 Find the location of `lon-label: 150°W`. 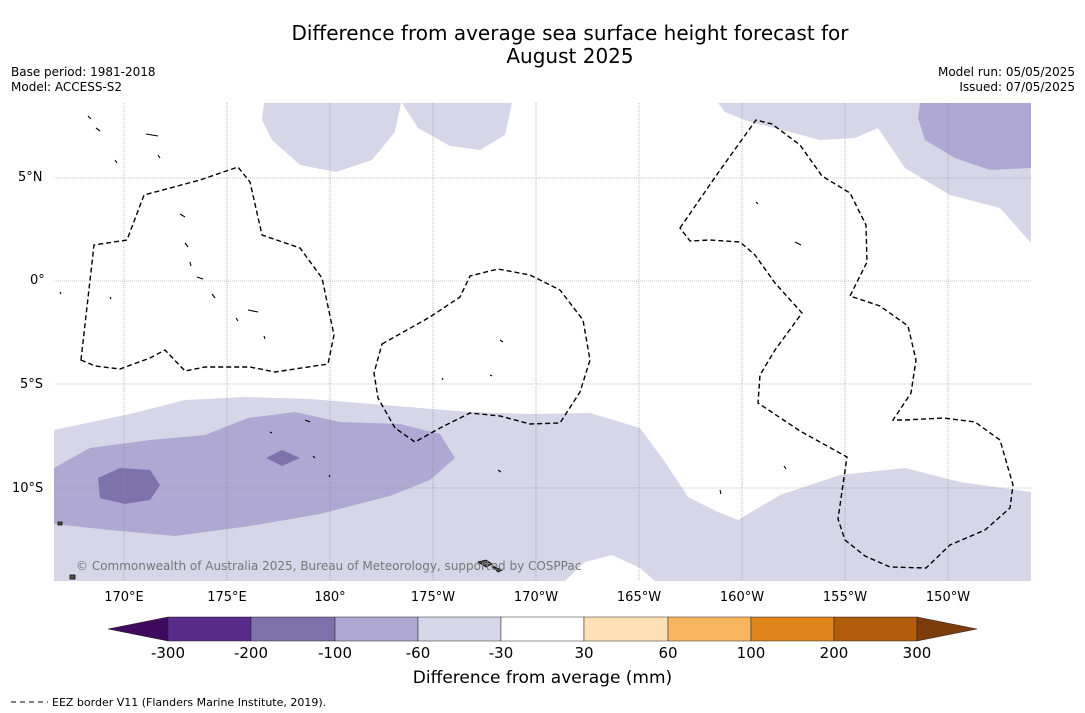

lon-label: 150°W is located at coordinates (948, 597).